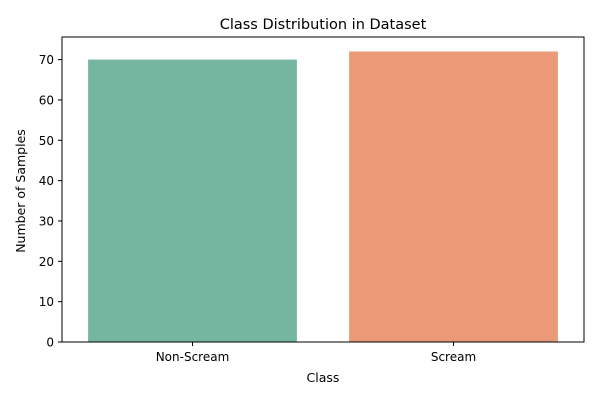  Describe the element at coordinates (50, 343) in the screenshot. I see `y-tick-label: 0` at that location.